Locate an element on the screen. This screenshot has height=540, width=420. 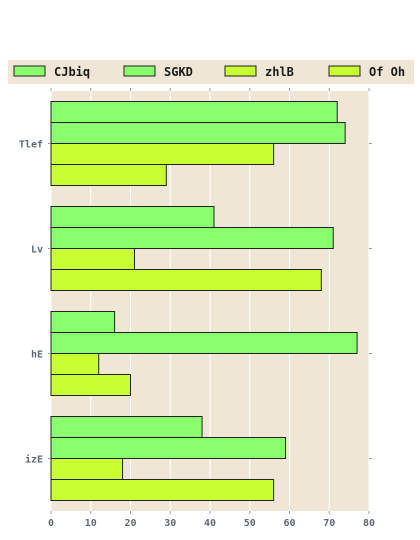
legend-label: zhlB is located at coordinates (279, 72).